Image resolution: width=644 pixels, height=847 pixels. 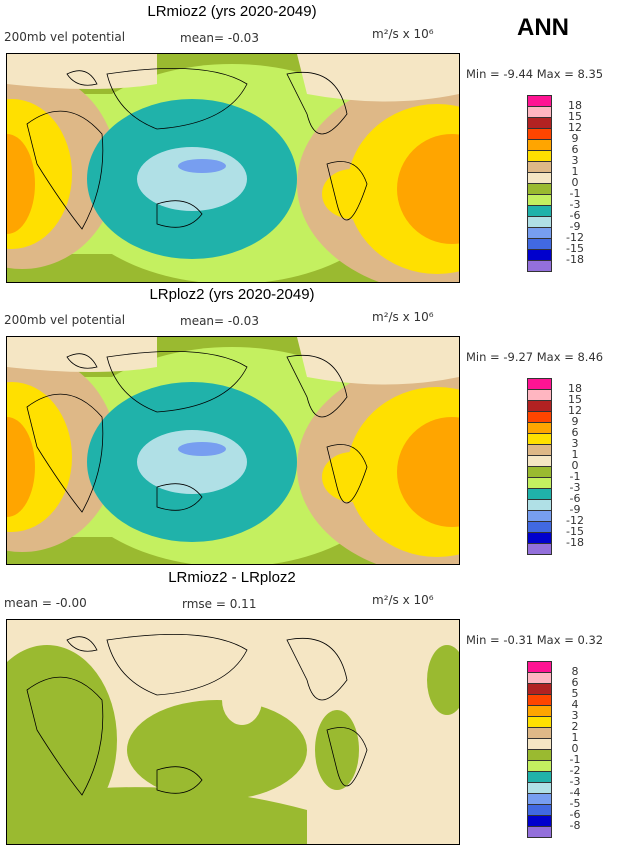 I want to click on figure-label: ANN, so click(x=543, y=27).